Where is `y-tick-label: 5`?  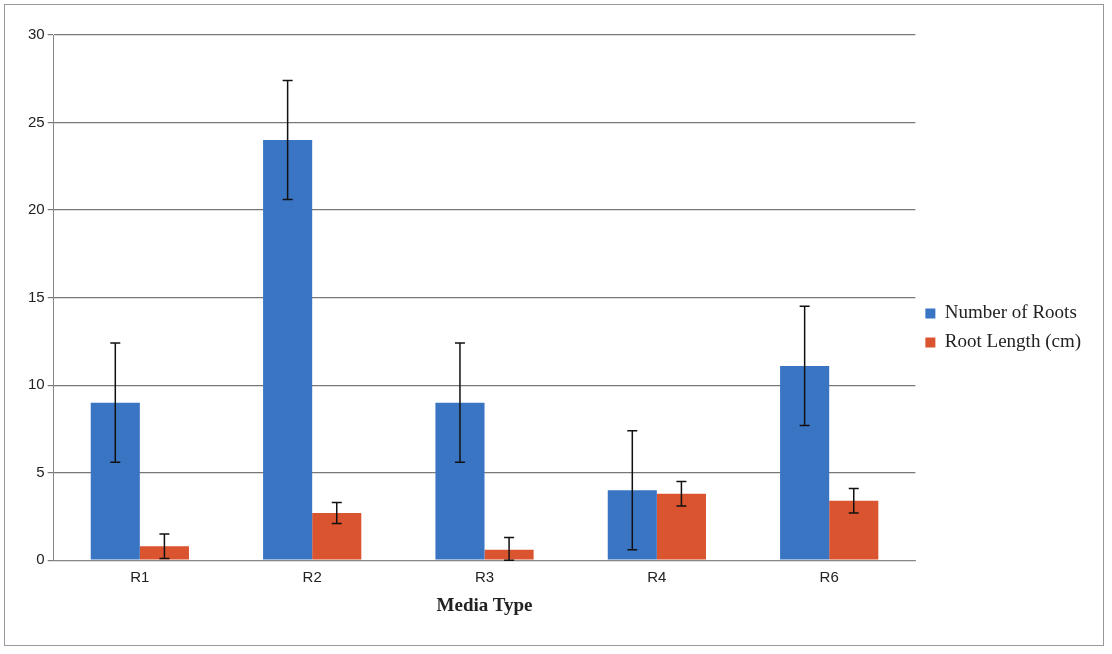
y-tick-label: 5 is located at coordinates (40, 471).